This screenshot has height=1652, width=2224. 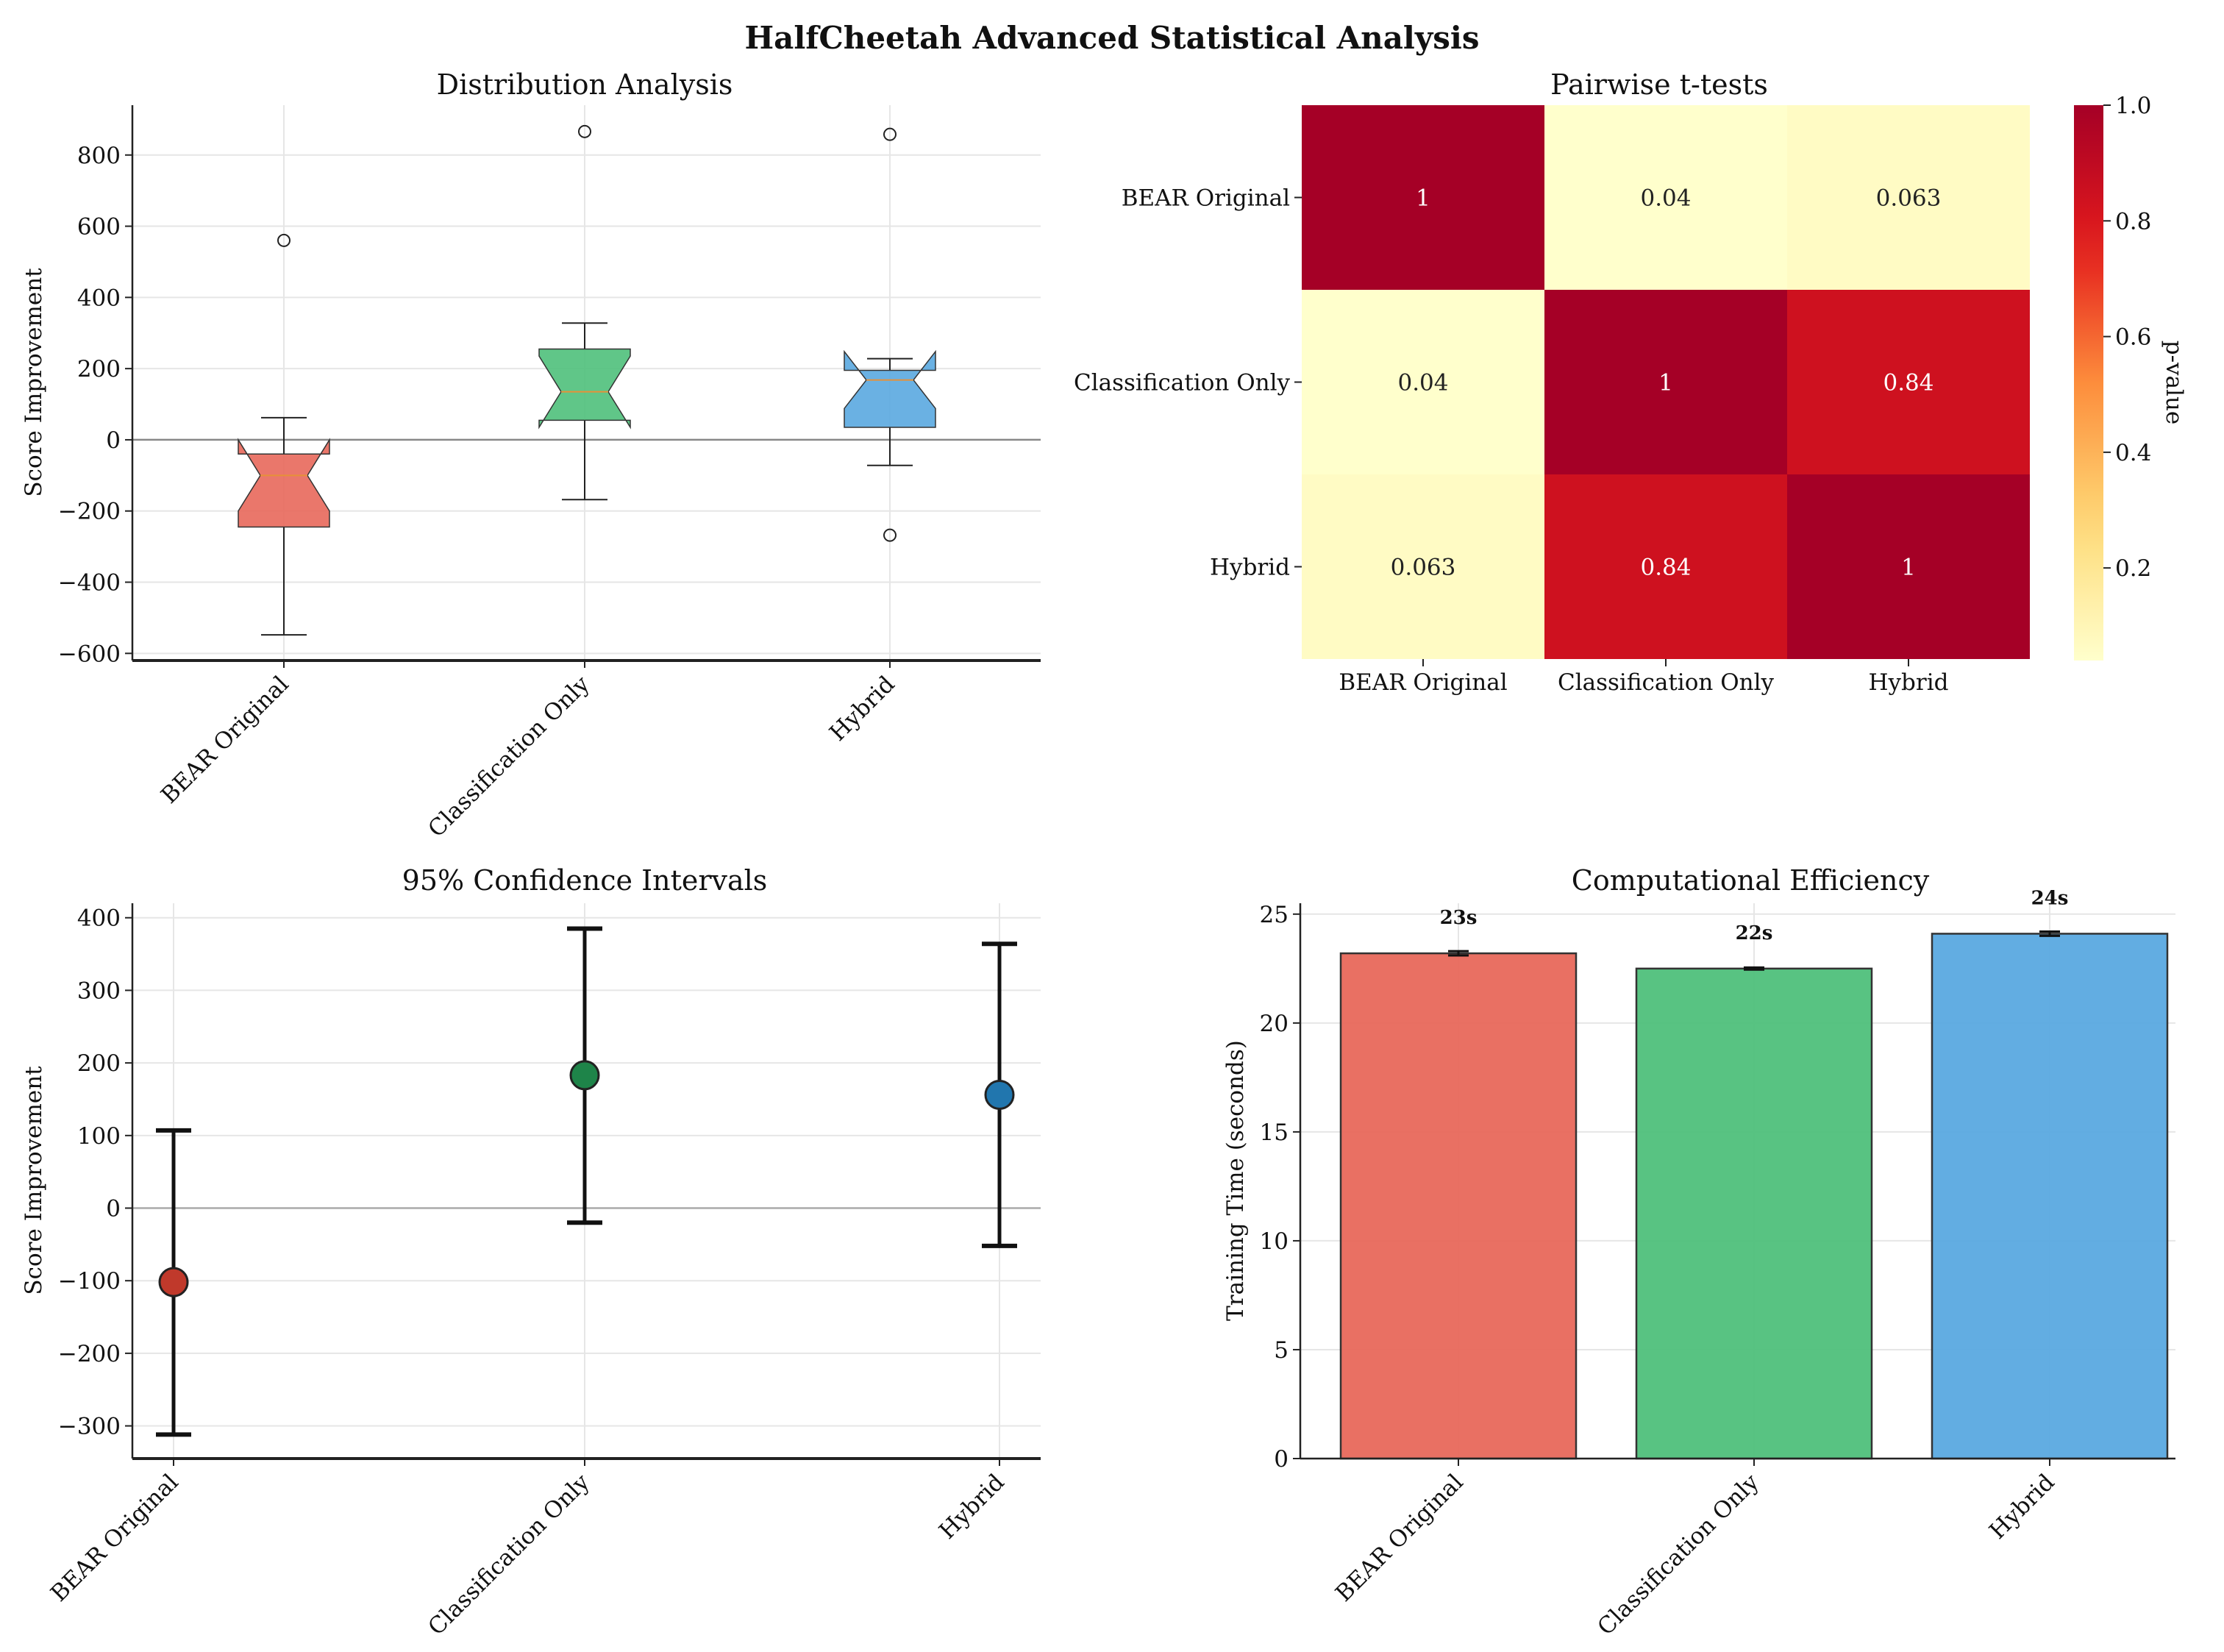 I want to click on colorbar-tick-label: 0.8, so click(x=2133, y=222).